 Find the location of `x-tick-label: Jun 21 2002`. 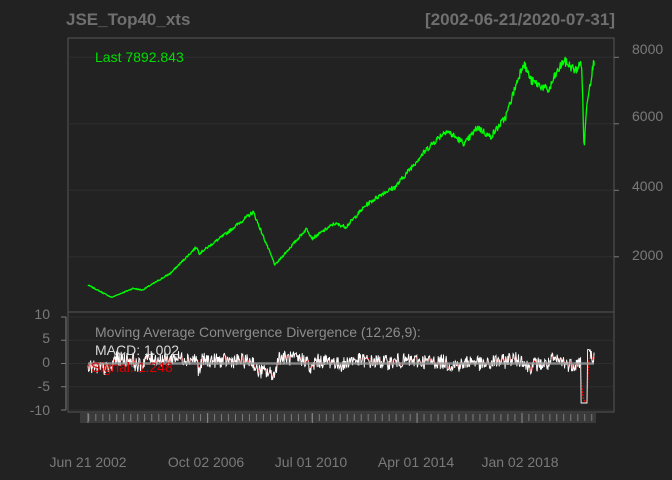

x-tick-label: Jun 21 2002 is located at coordinates (88, 462).